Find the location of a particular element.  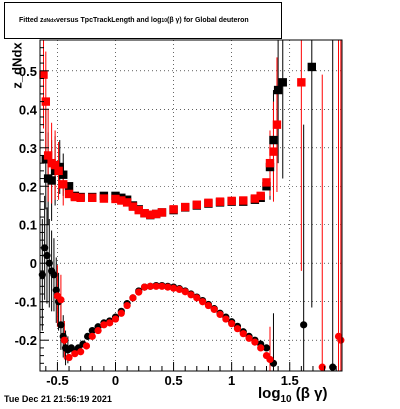

x-tick-label: 0.5 is located at coordinates (174, 380).